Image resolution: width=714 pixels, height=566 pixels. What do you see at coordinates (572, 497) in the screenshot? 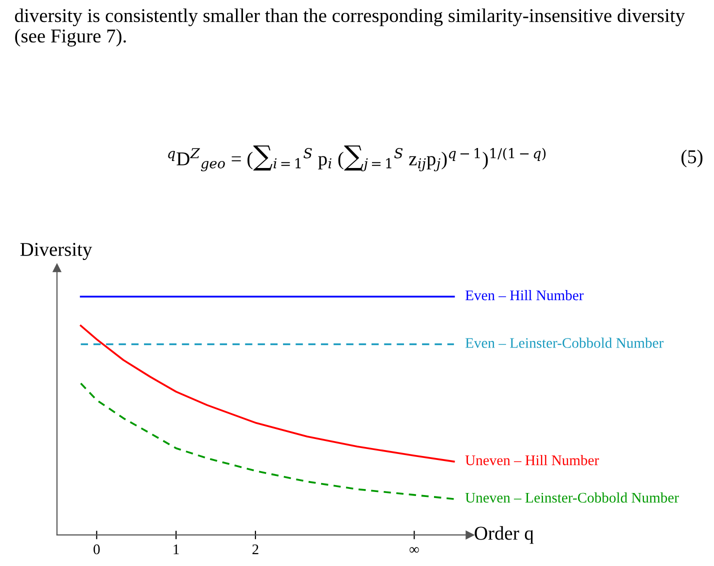
I see `series-label: Uneven – Leinster-Cobbold Number` at bounding box center [572, 497].